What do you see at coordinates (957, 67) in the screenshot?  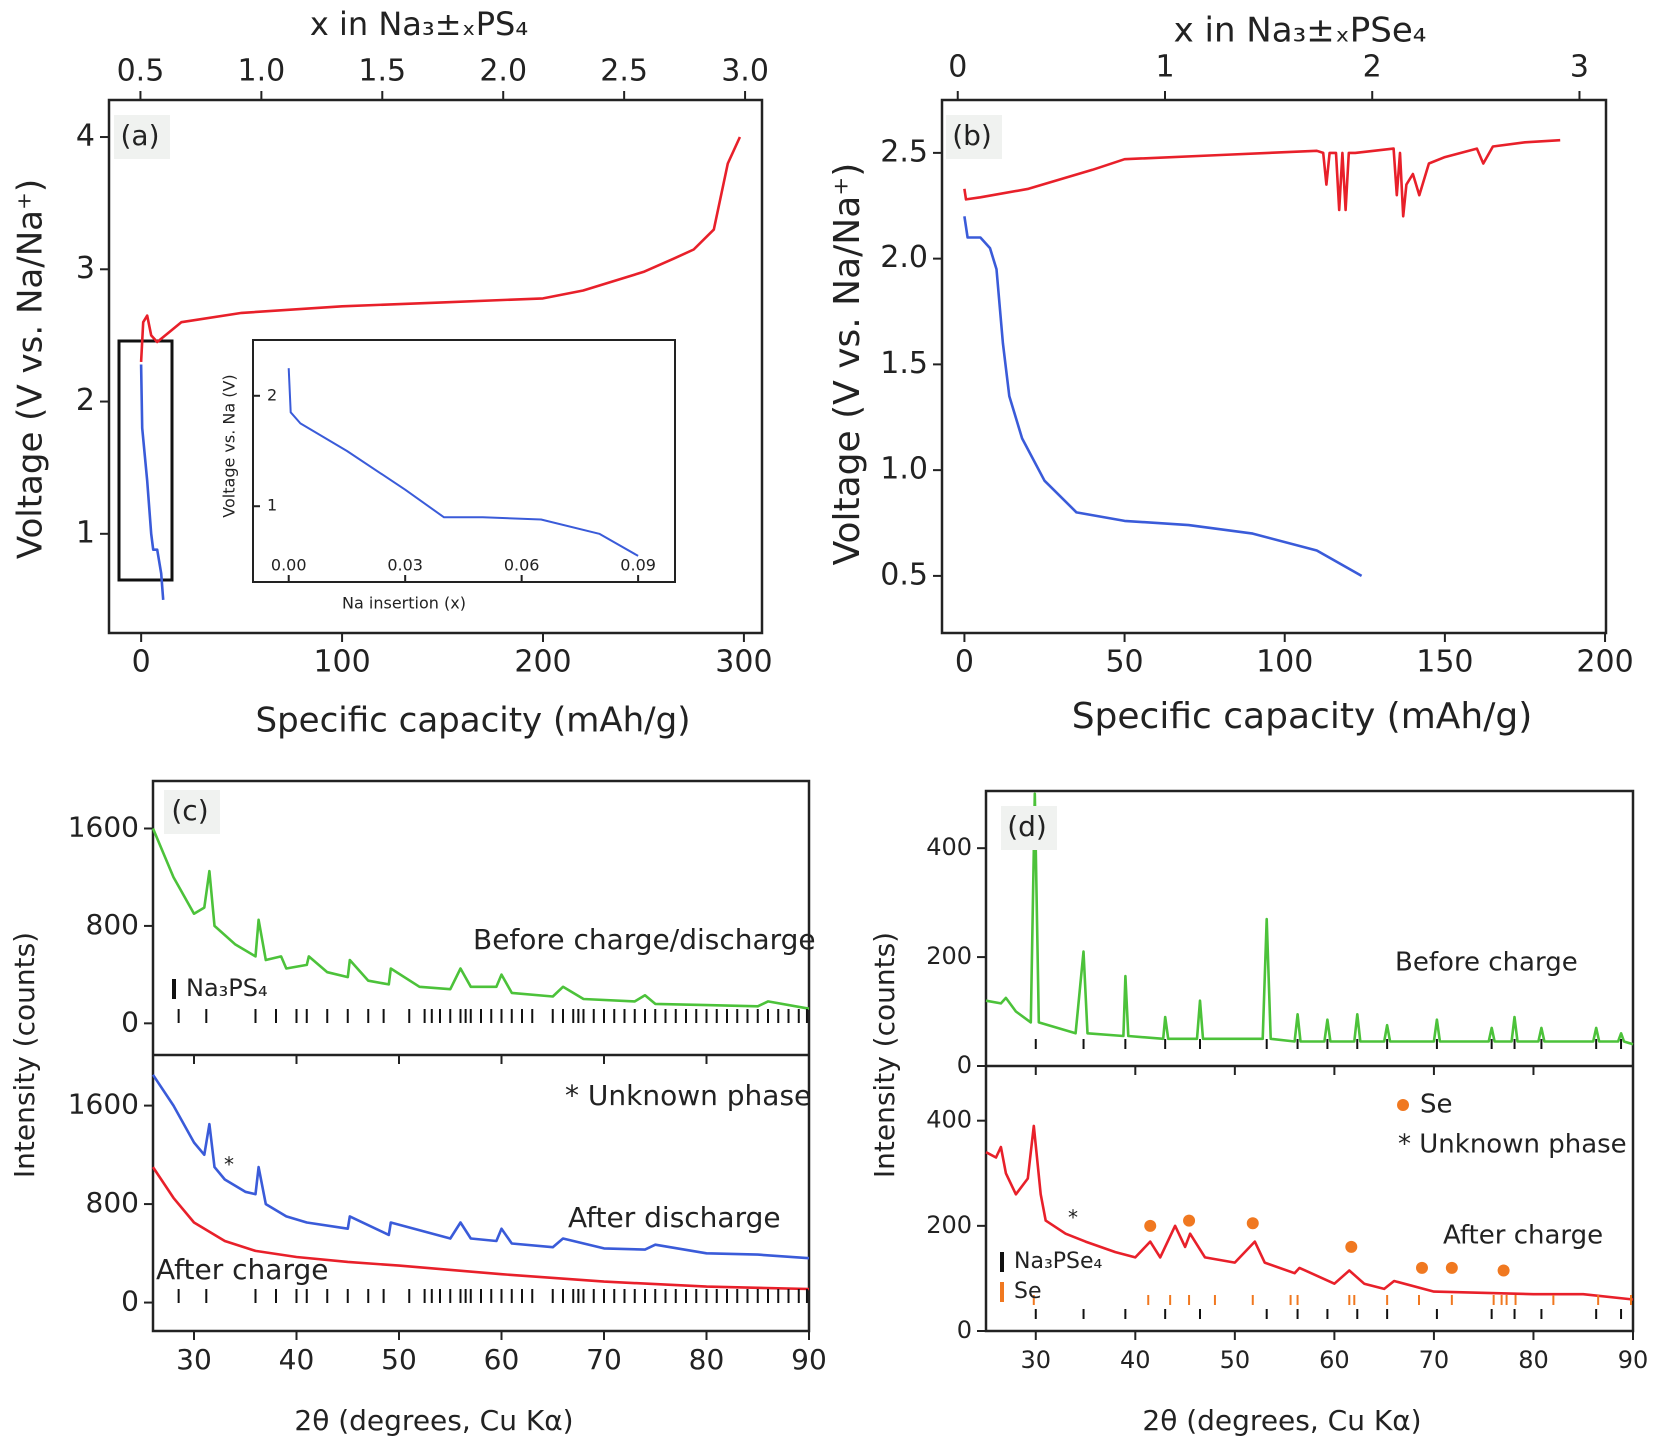 I see `x2-tick-label: 0` at bounding box center [957, 67].